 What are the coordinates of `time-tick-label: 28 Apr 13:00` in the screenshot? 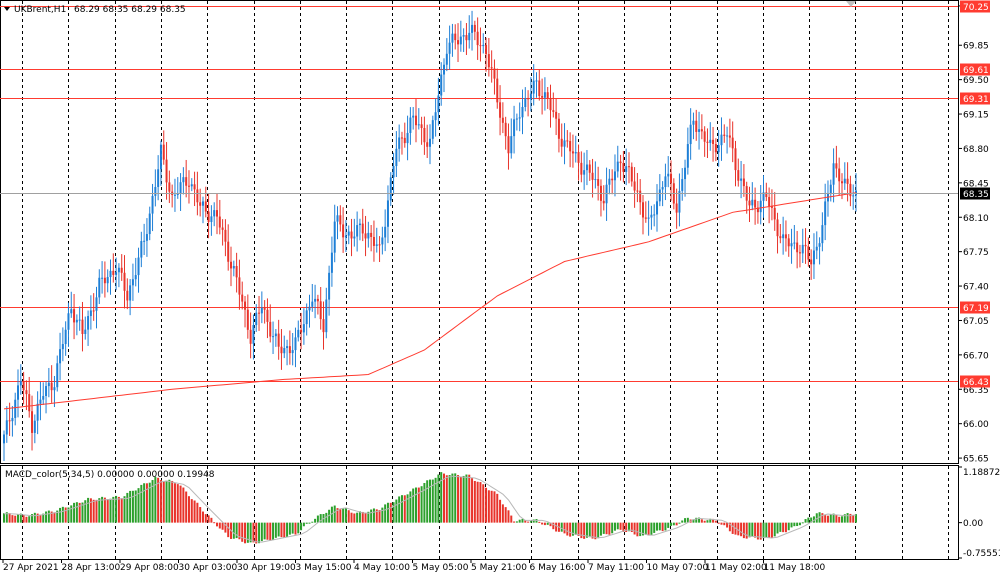 It's located at (91, 568).